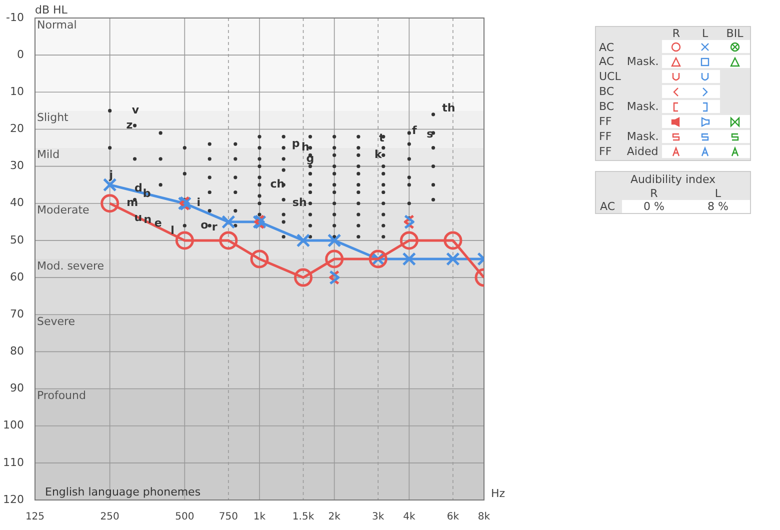 The width and height of the screenshot is (780, 530). I want to click on text: 8 %, so click(718, 206).